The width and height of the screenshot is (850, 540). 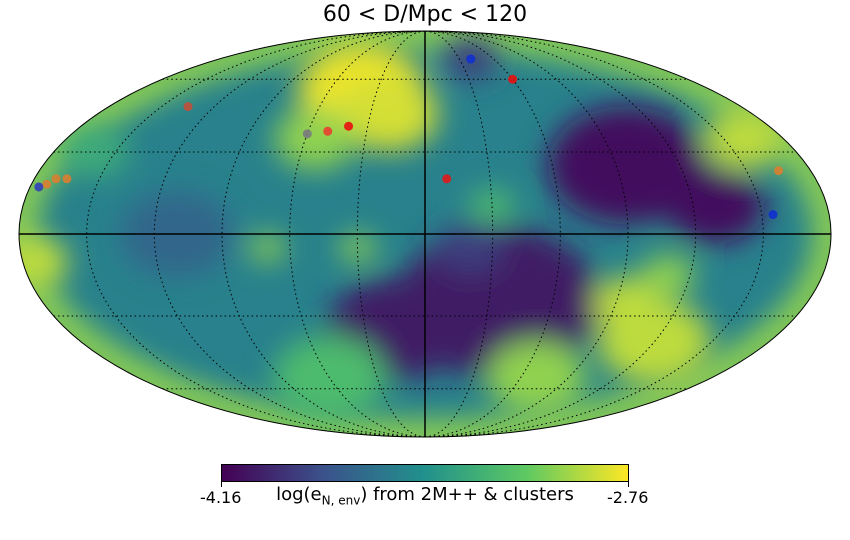 What do you see at coordinates (628, 484) in the screenshot?
I see `colorbar-tick-max` at bounding box center [628, 484].